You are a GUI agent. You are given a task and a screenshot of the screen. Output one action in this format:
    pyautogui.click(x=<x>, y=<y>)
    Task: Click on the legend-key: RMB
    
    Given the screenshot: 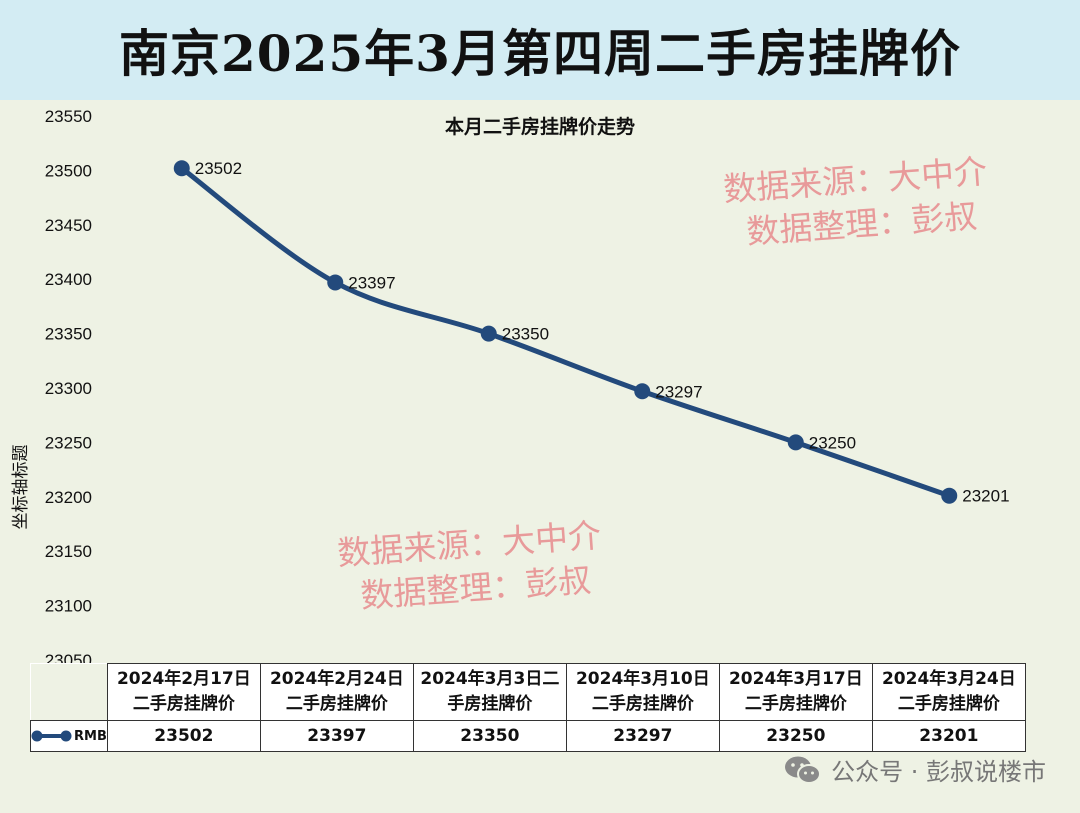 What is the action you would take?
    pyautogui.click(x=69, y=736)
    